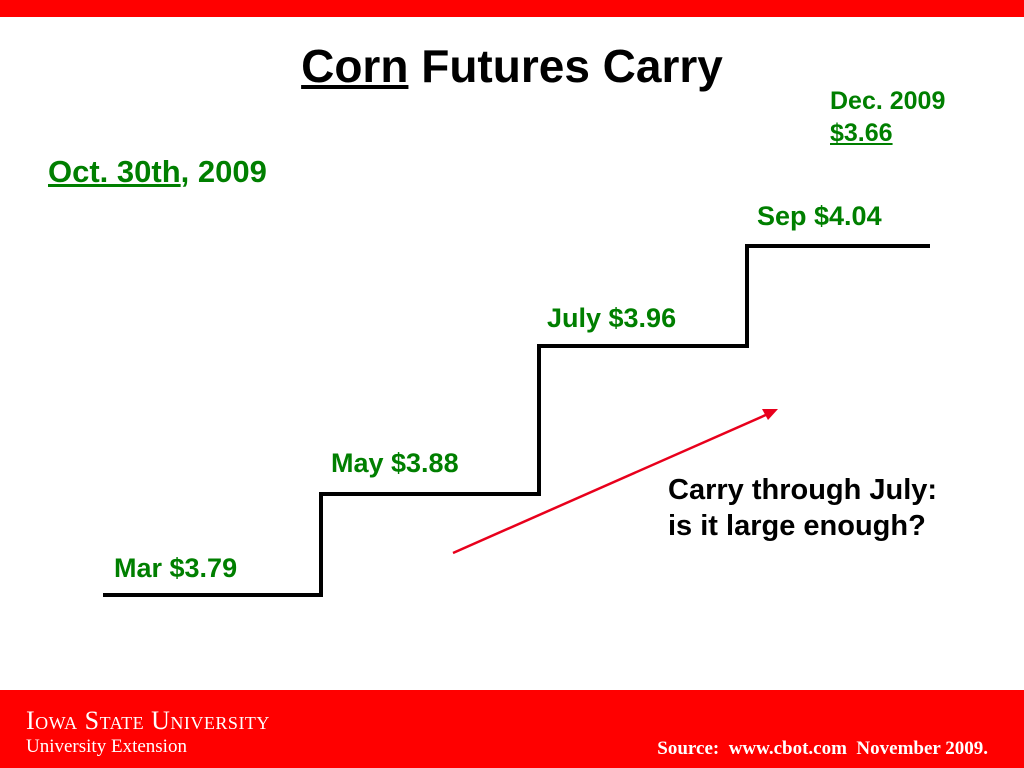 This screenshot has height=768, width=1024. Describe the element at coordinates (148, 720) in the screenshot. I see `logo-university-name: Iowa State University` at that location.